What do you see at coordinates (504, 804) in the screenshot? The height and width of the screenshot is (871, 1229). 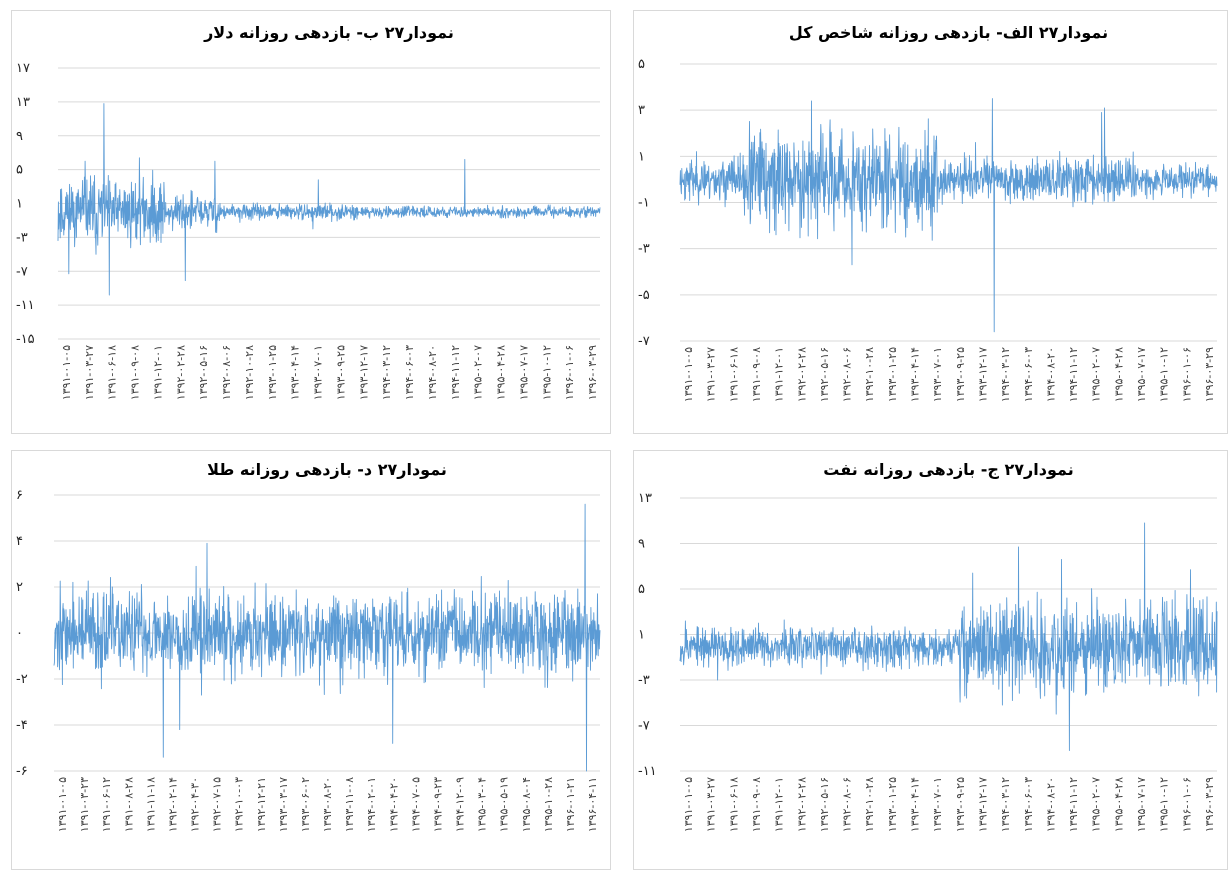 I see `x-tick-label: ۱۳۹۵-۰۵-۱۹` at bounding box center [504, 804].